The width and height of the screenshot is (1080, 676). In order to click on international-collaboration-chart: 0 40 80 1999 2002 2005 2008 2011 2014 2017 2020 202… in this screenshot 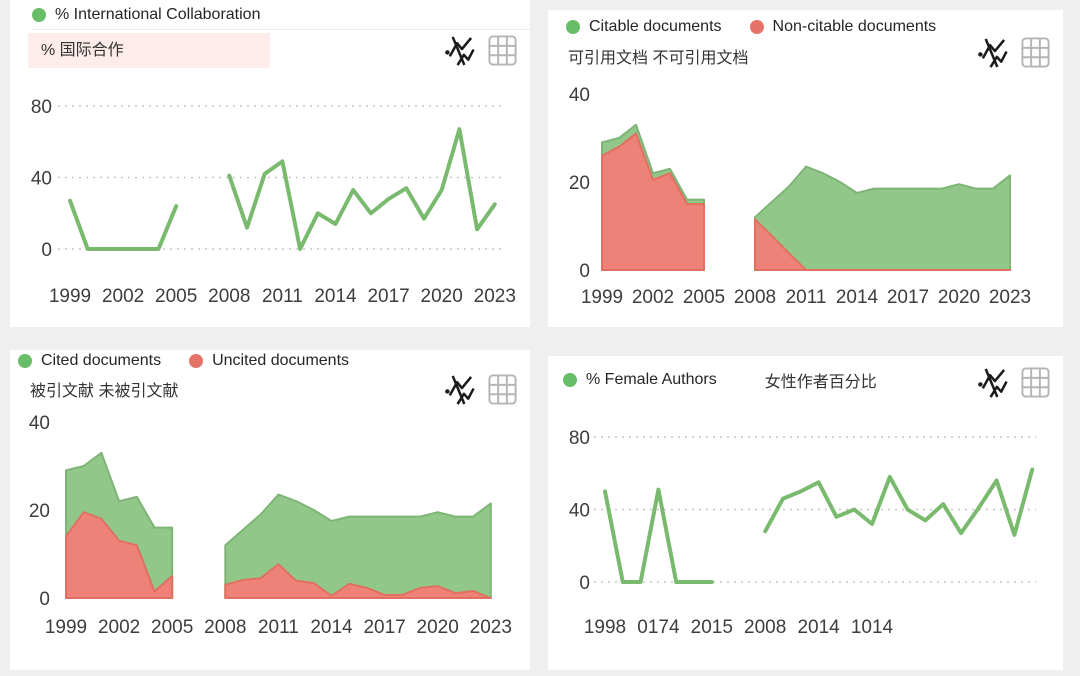, I will do `click(273, 202)`.